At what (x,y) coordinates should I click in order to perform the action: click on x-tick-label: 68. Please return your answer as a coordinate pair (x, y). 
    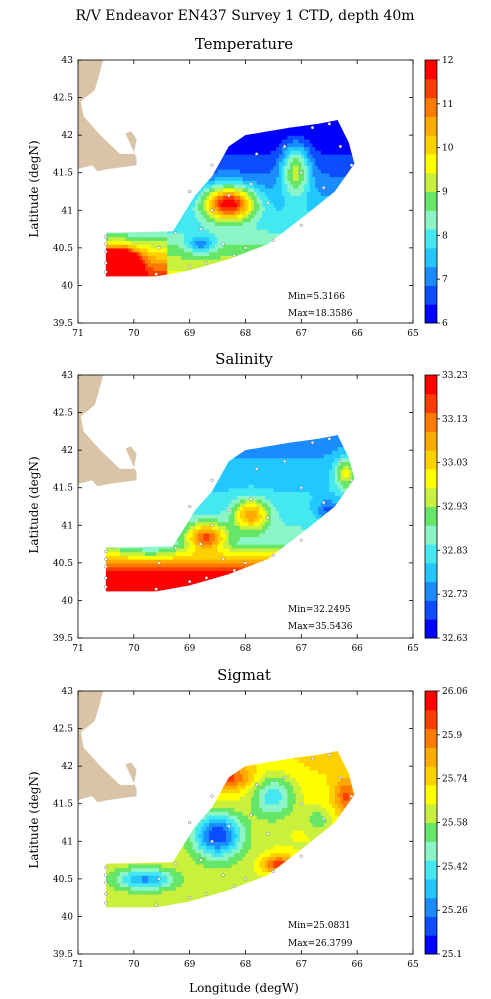
    Looking at the image, I should click on (246, 965).